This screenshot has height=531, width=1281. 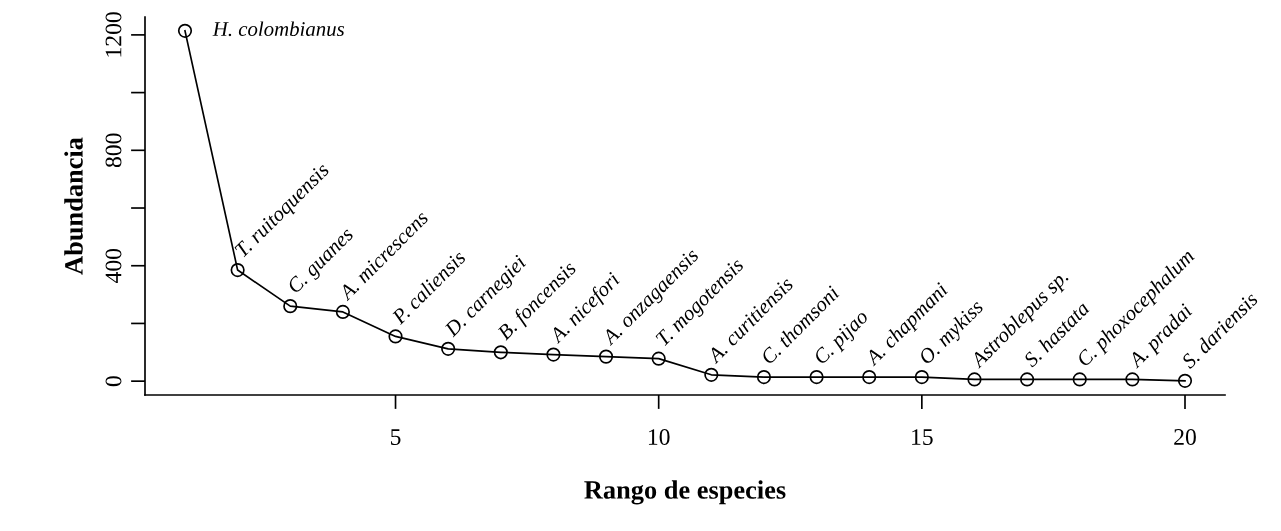 What do you see at coordinates (113, 34) in the screenshot?
I see `y-tick-label: 1200` at bounding box center [113, 34].